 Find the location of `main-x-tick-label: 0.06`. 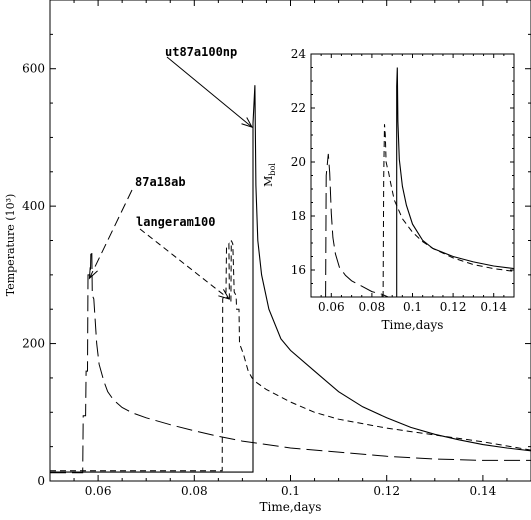

main-x-tick-label: 0.06 is located at coordinates (98, 491).